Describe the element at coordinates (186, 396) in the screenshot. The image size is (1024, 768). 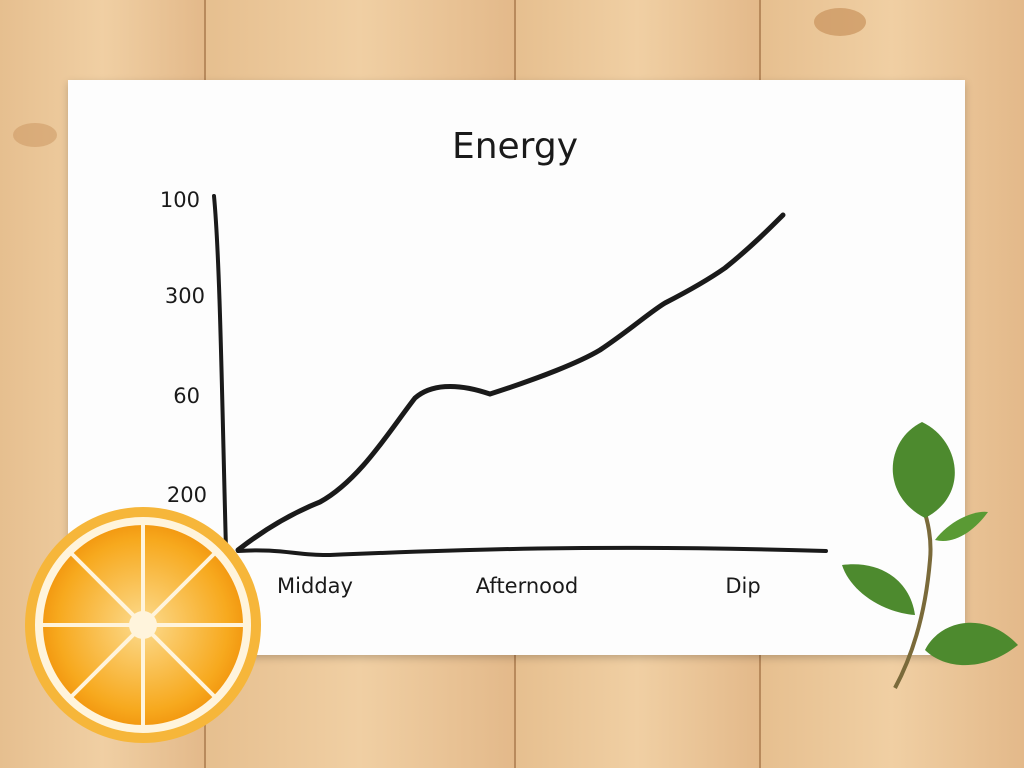
I see `y-axis-label: 60` at that location.